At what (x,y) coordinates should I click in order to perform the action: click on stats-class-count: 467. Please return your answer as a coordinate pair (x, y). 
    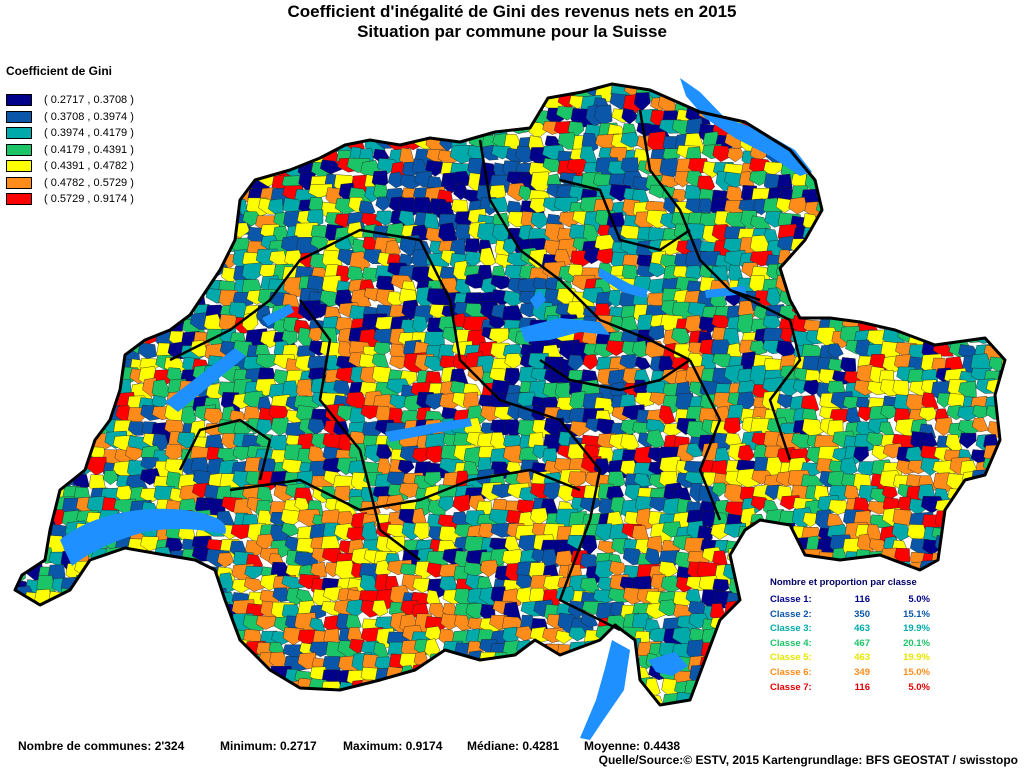
    Looking at the image, I should click on (862, 643).